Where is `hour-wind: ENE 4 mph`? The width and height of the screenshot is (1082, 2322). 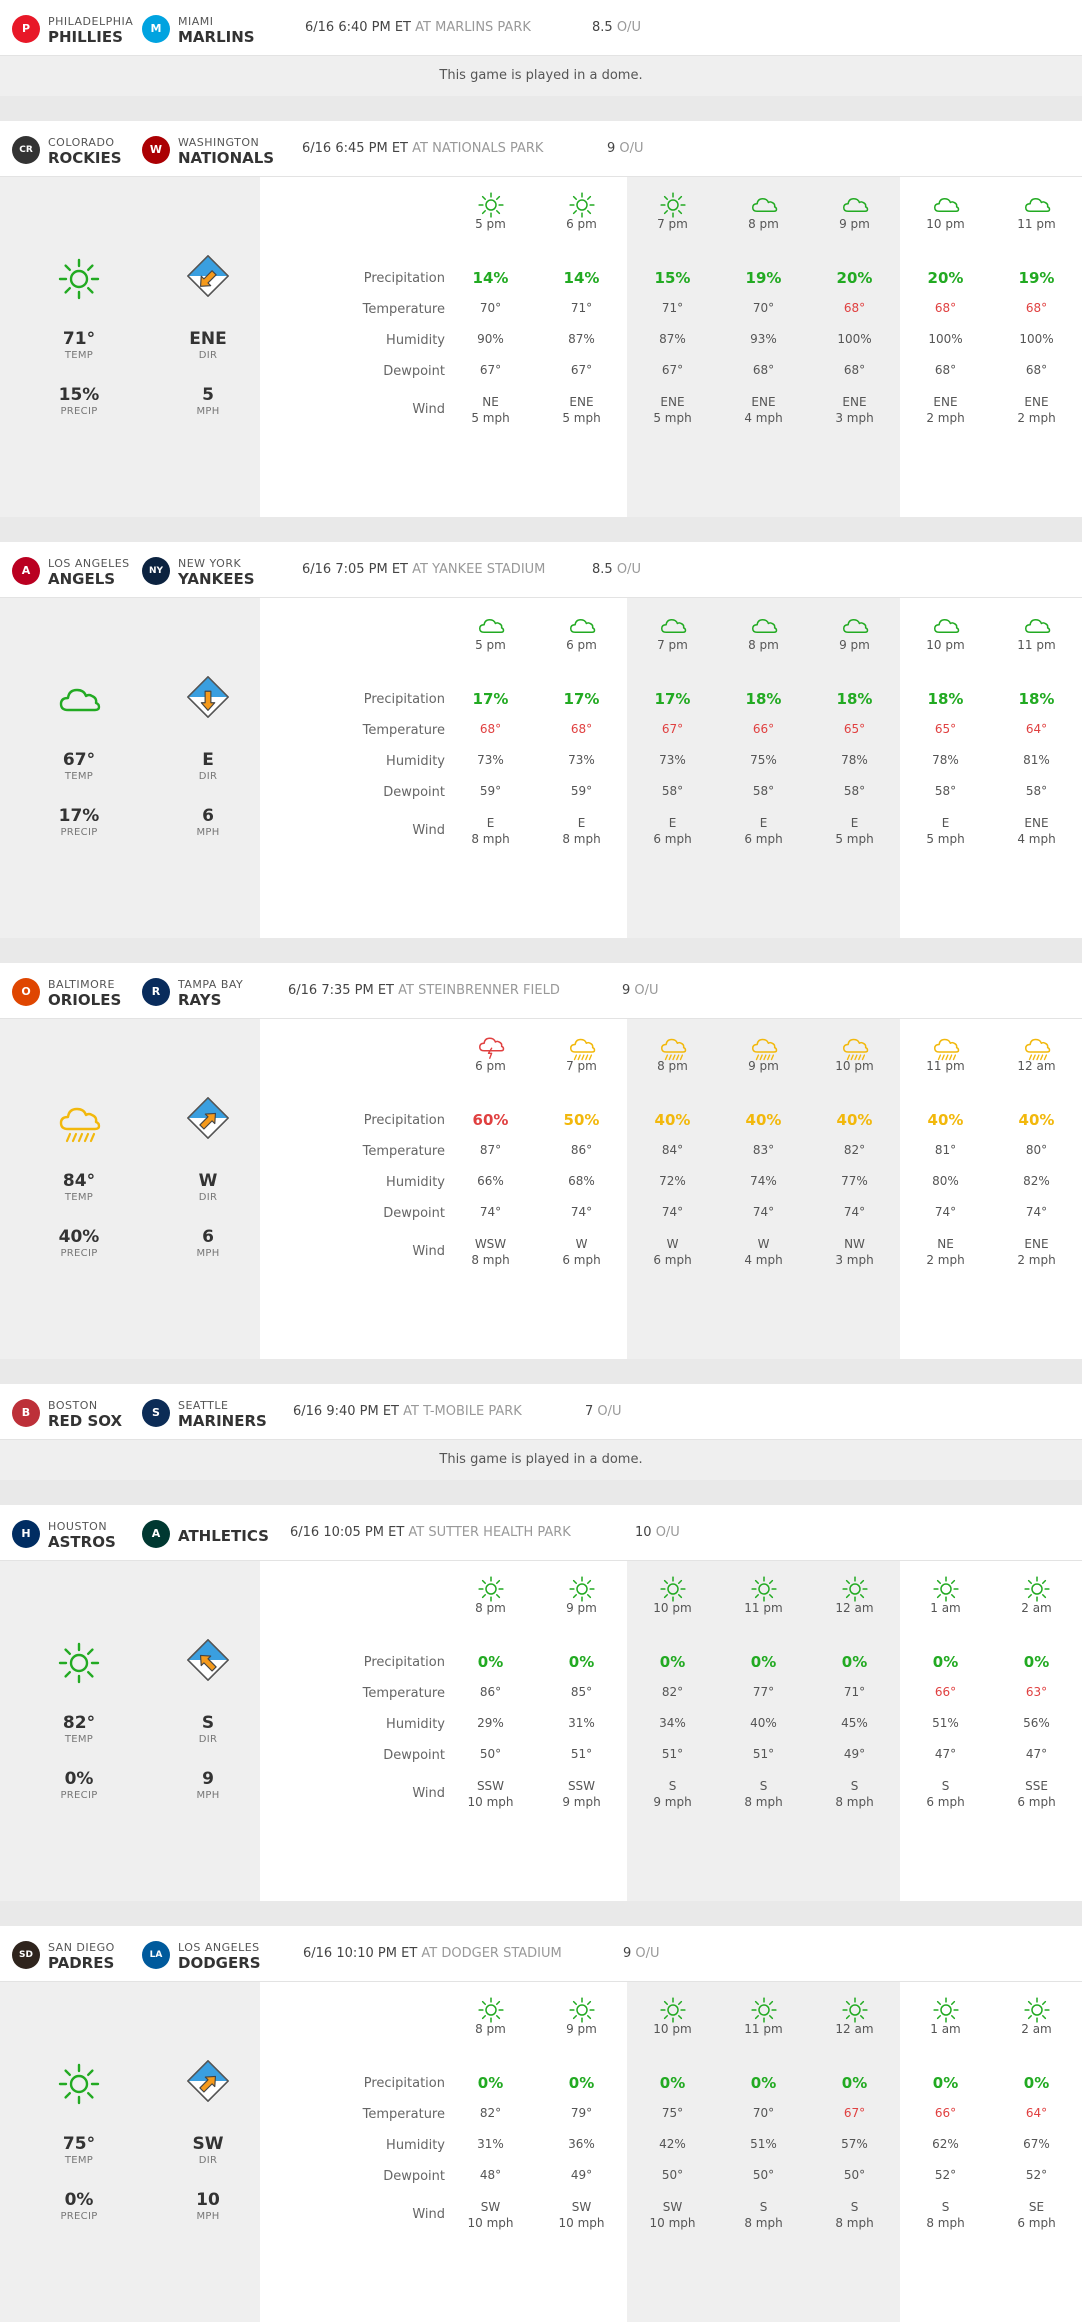 hour-wind: ENE 4 mph is located at coordinates (763, 410).